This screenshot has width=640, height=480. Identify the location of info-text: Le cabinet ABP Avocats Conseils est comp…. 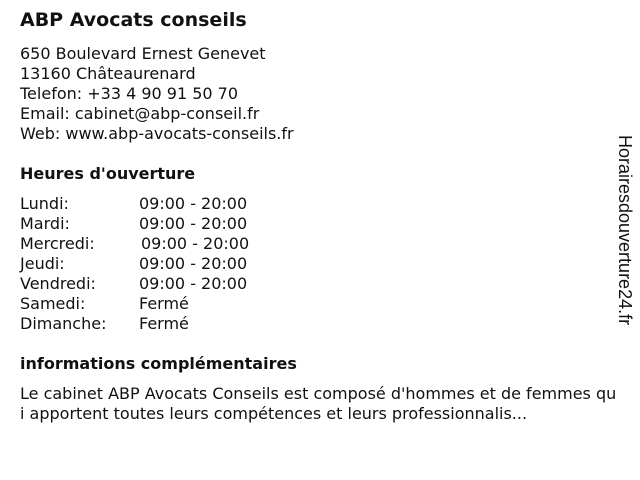
(318, 403).